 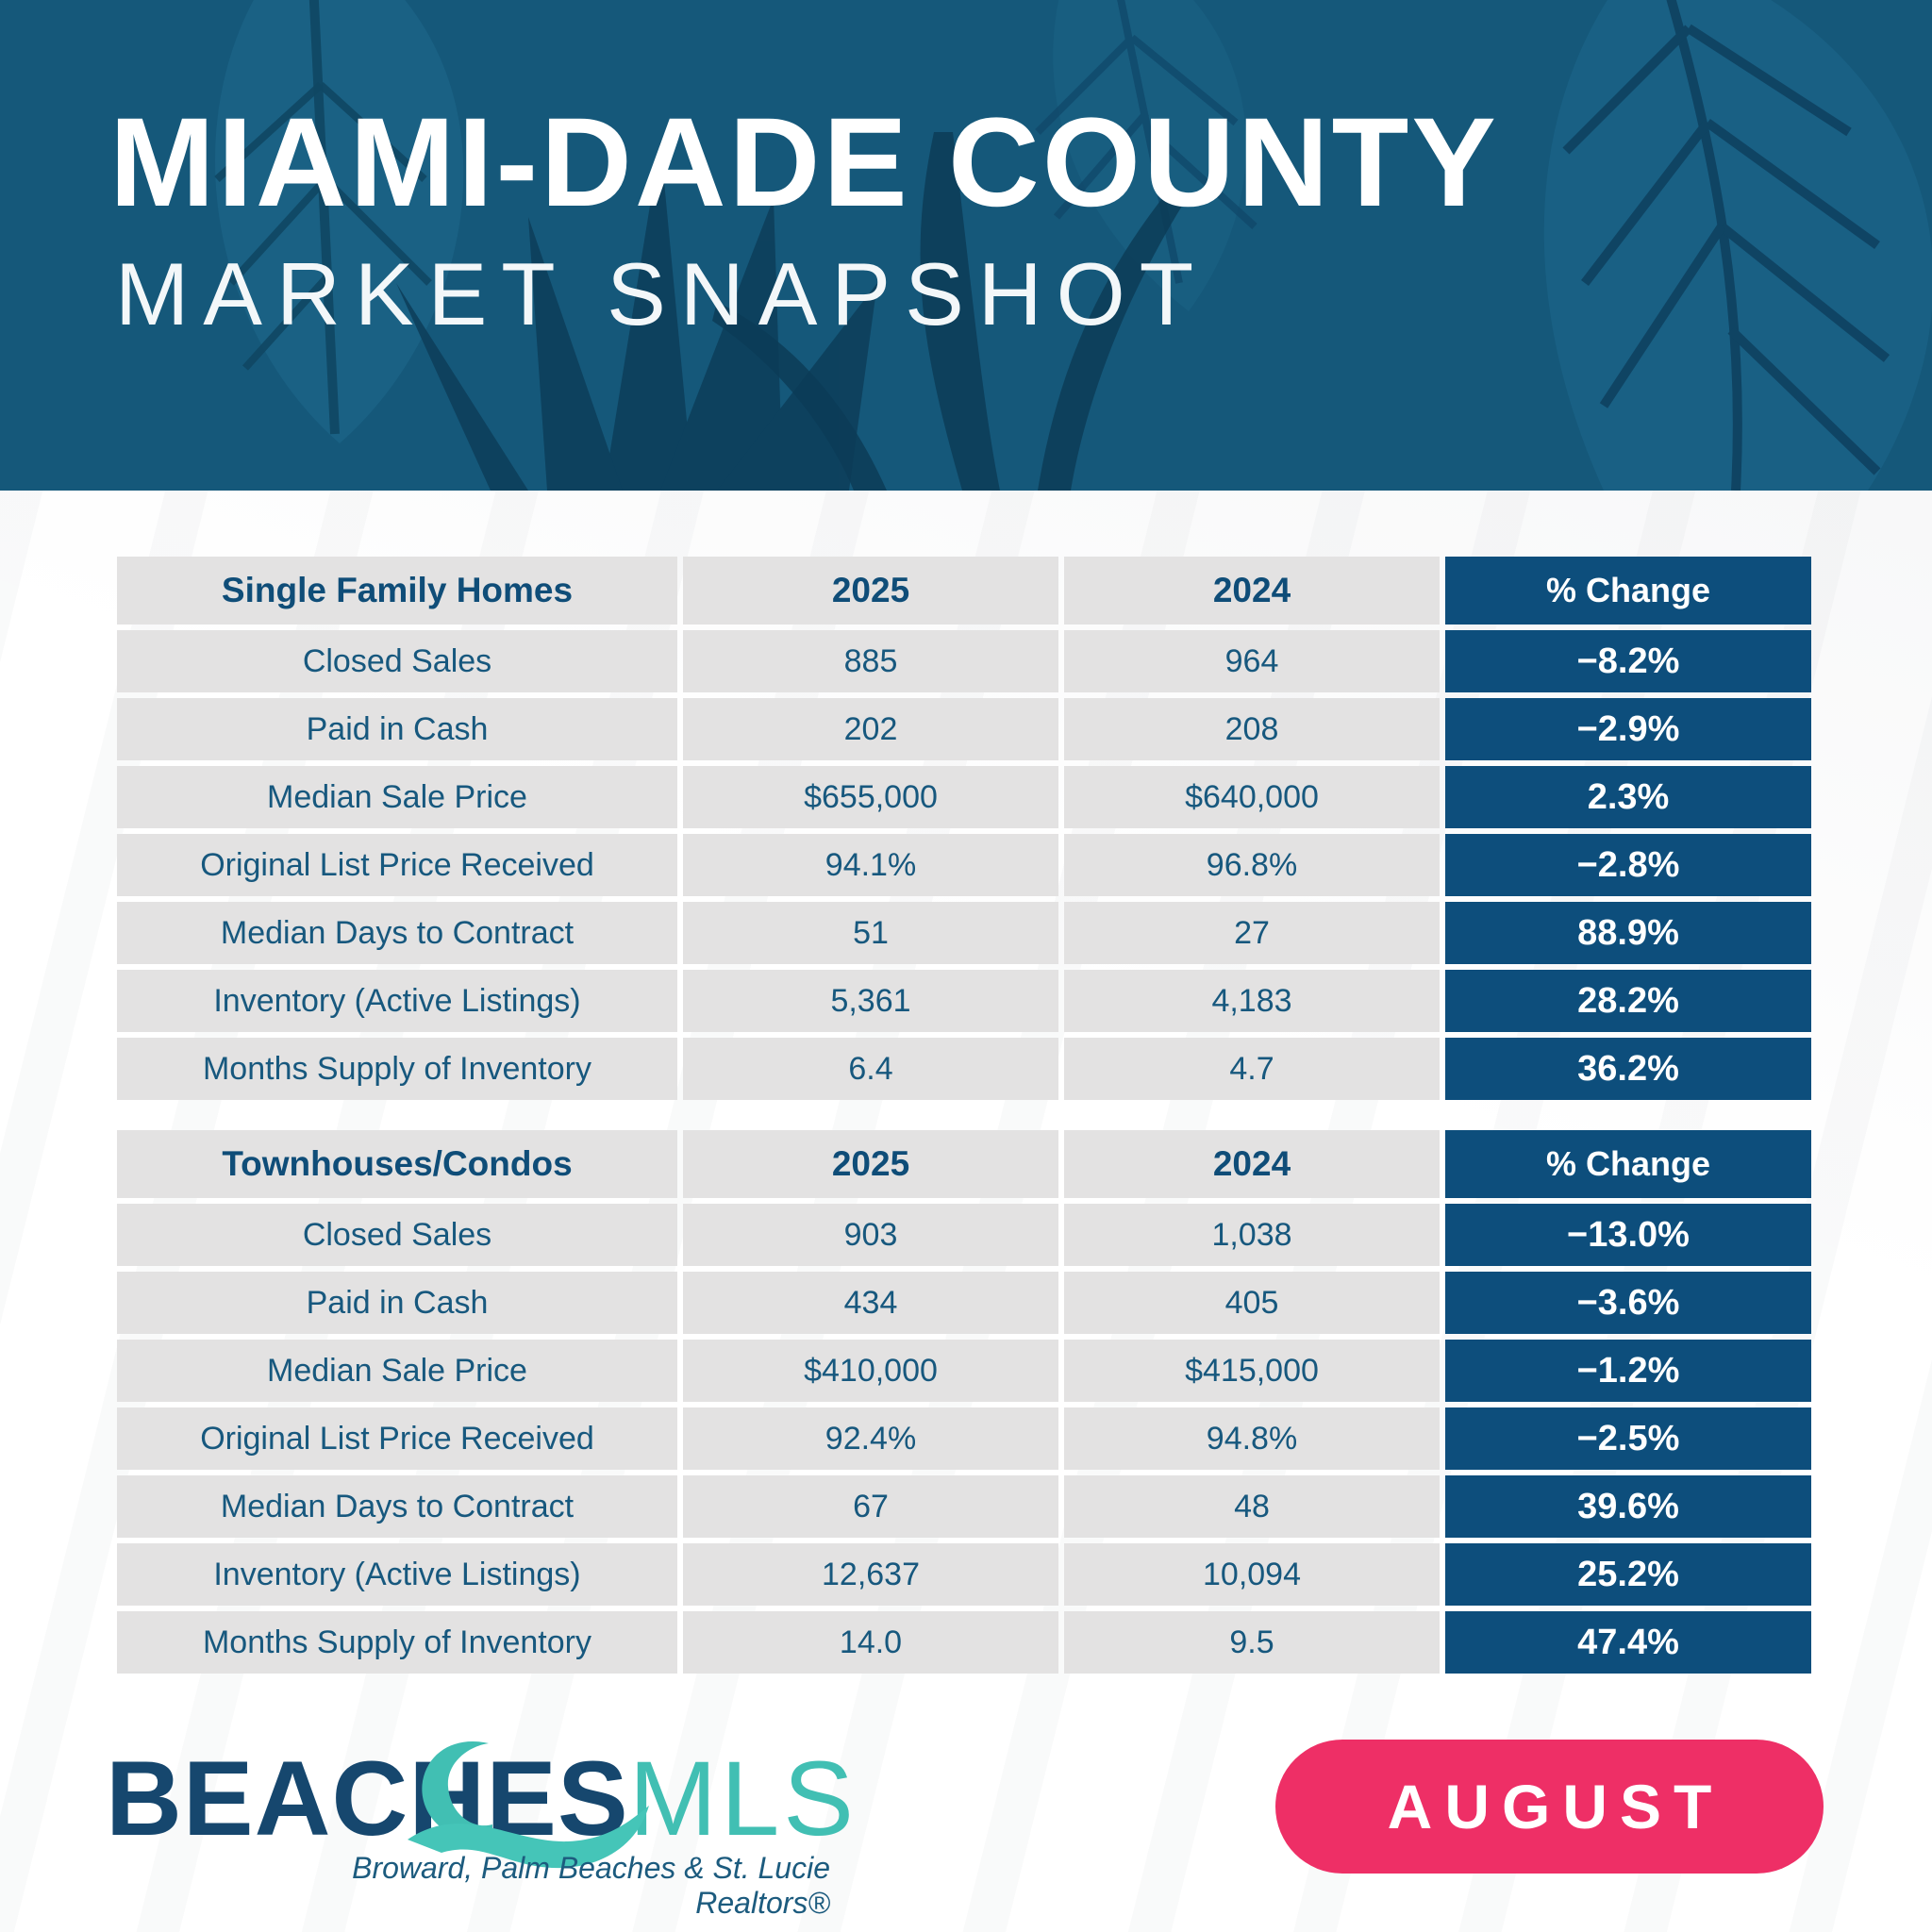 What do you see at coordinates (397, 591) in the screenshot?
I see `table-category-header: Single Family Homes` at bounding box center [397, 591].